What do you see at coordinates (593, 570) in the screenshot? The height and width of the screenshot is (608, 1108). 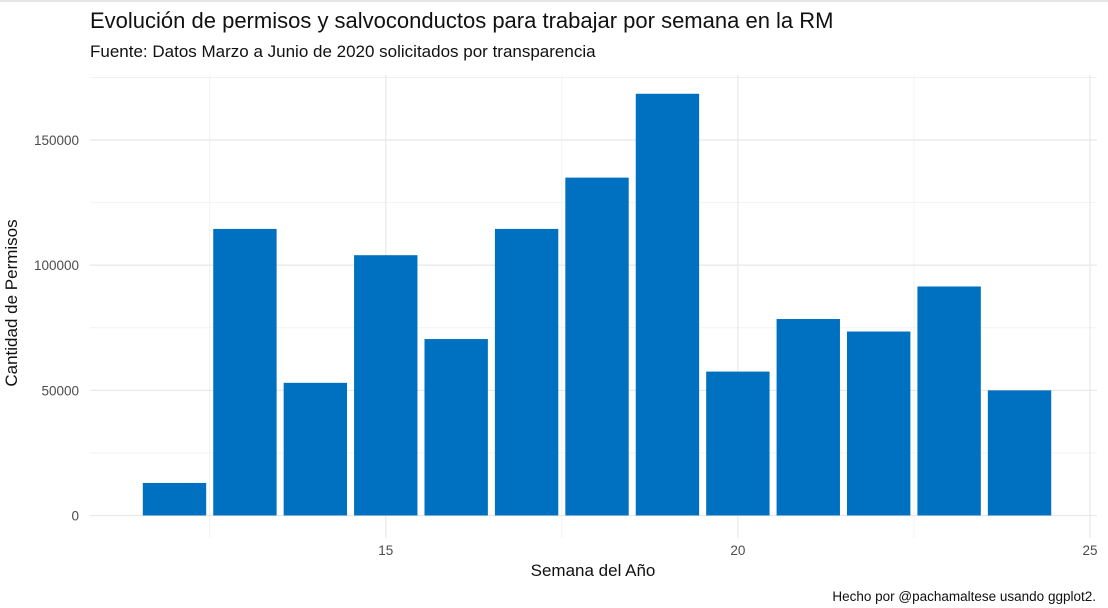 I see `x-axis-label: Semana del Año` at bounding box center [593, 570].